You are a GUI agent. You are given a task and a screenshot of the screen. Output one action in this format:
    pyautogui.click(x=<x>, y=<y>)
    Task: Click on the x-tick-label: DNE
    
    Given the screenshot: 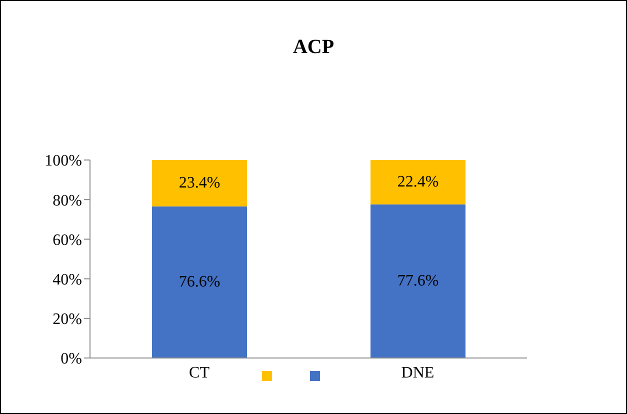 What is the action you would take?
    pyautogui.click(x=417, y=373)
    